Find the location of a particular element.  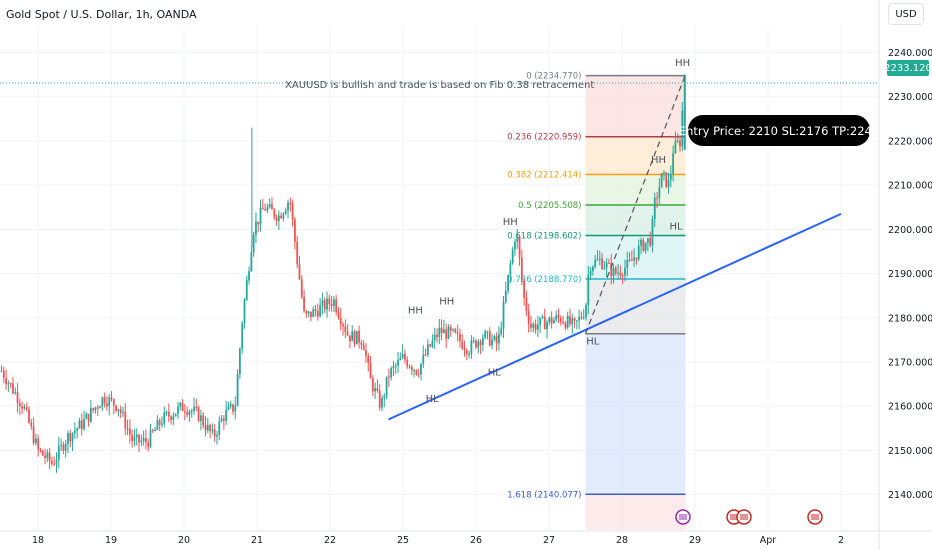

x-tick-label: 18 is located at coordinates (38, 540).